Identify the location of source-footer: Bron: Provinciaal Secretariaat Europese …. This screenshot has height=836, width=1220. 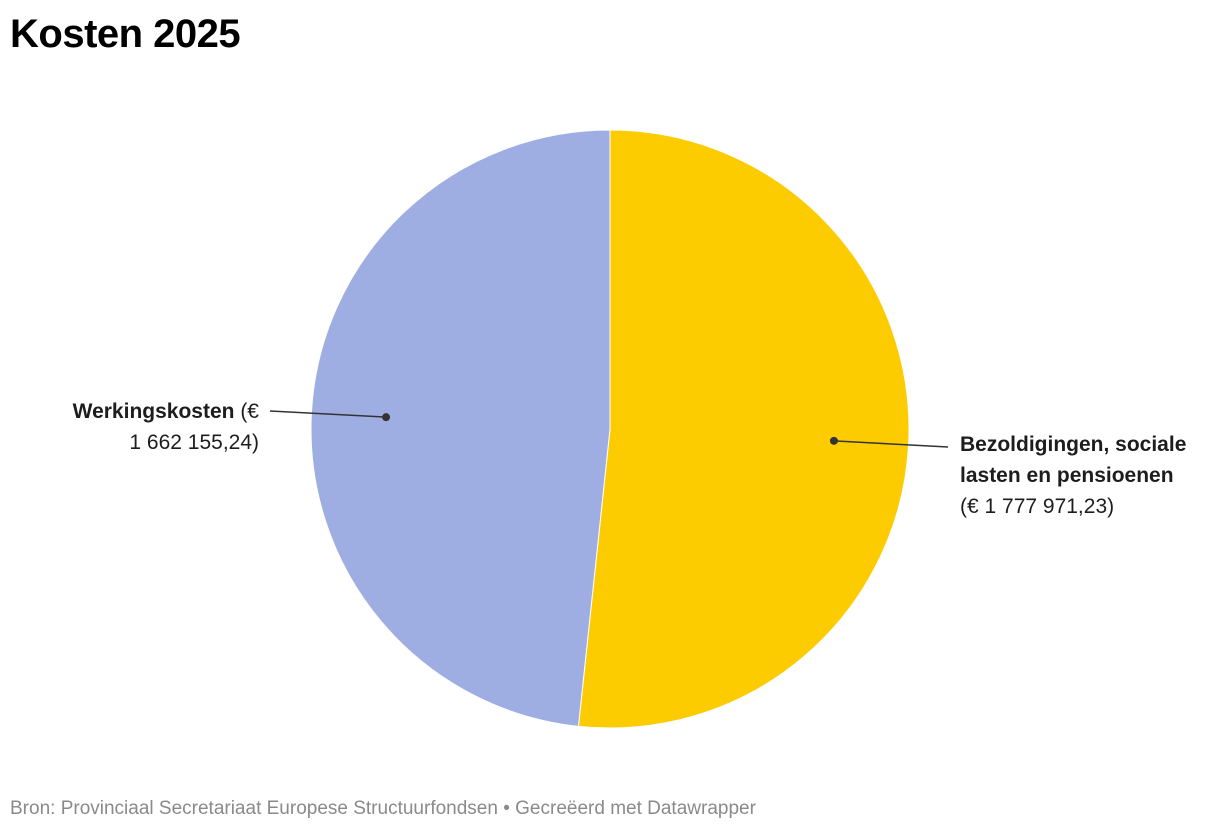
(383, 808).